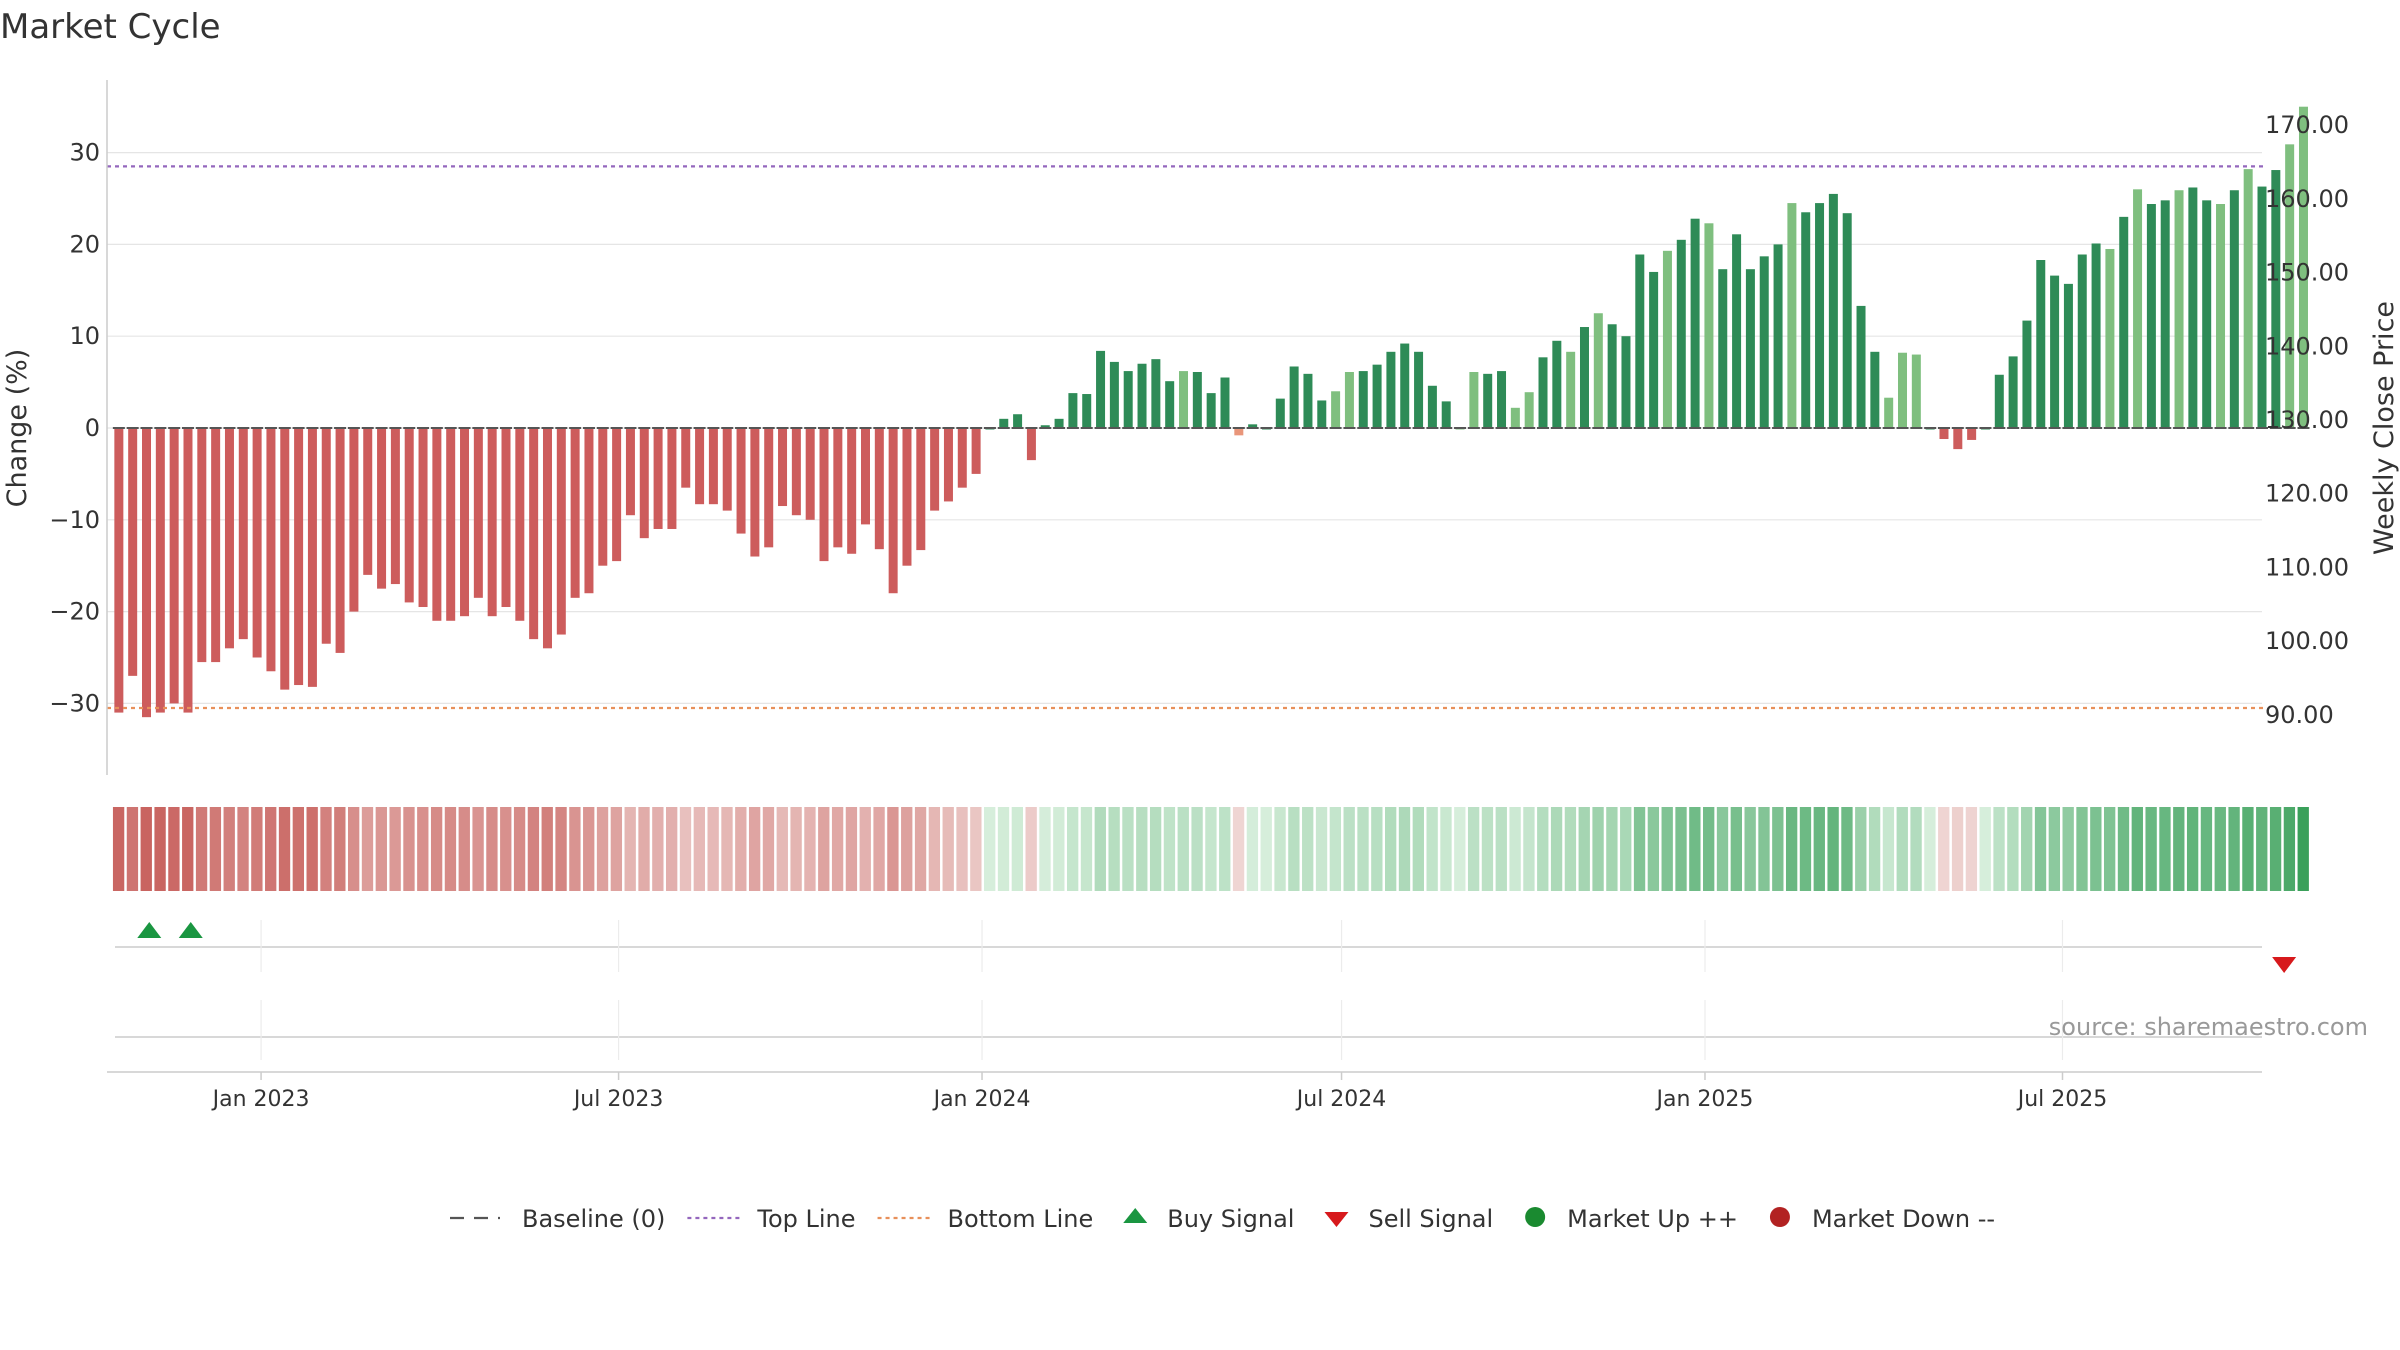 The image size is (2400, 1350). Describe the element at coordinates (74, 520) in the screenshot. I see `left-tick-label: −10` at that location.